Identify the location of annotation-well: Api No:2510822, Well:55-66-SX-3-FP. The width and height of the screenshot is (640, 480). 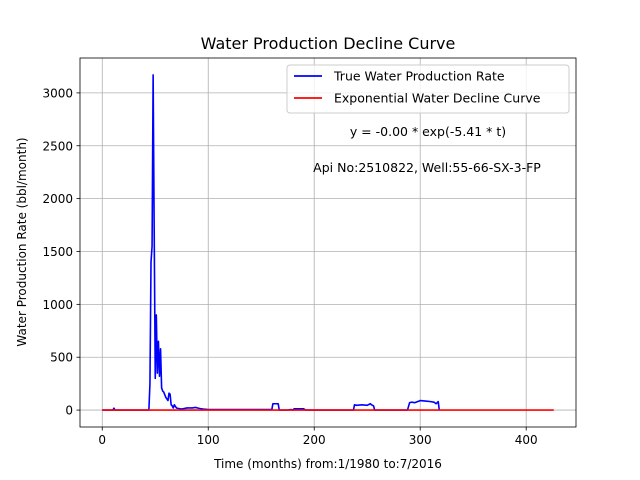
(427, 167).